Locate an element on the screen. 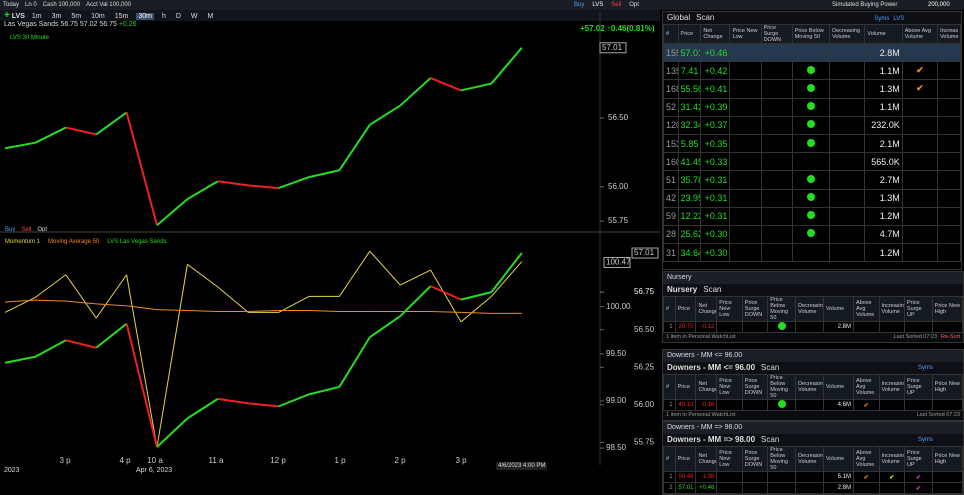 The width and height of the screenshot is (964, 495). row: 42 23.95 +0.31 1.3M is located at coordinates (812, 198).